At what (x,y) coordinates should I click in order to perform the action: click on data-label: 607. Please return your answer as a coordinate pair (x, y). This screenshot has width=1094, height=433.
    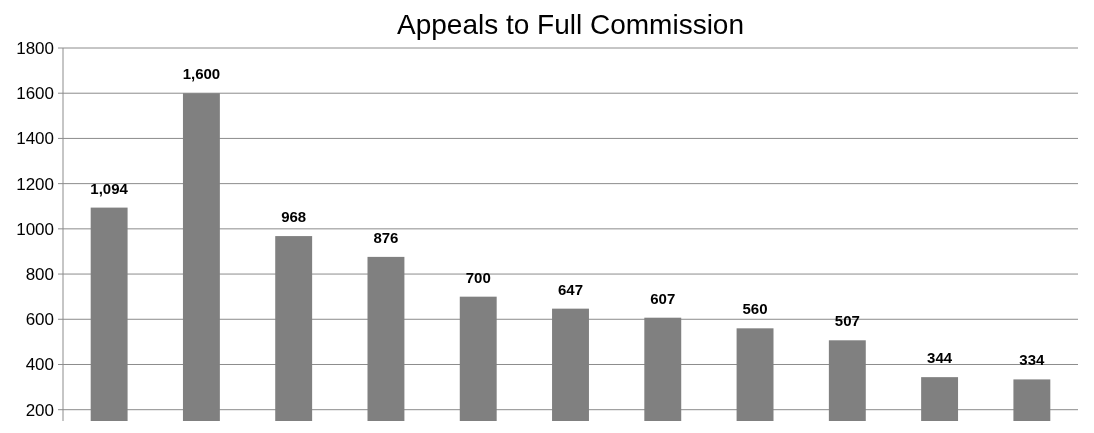
    Looking at the image, I should click on (663, 298).